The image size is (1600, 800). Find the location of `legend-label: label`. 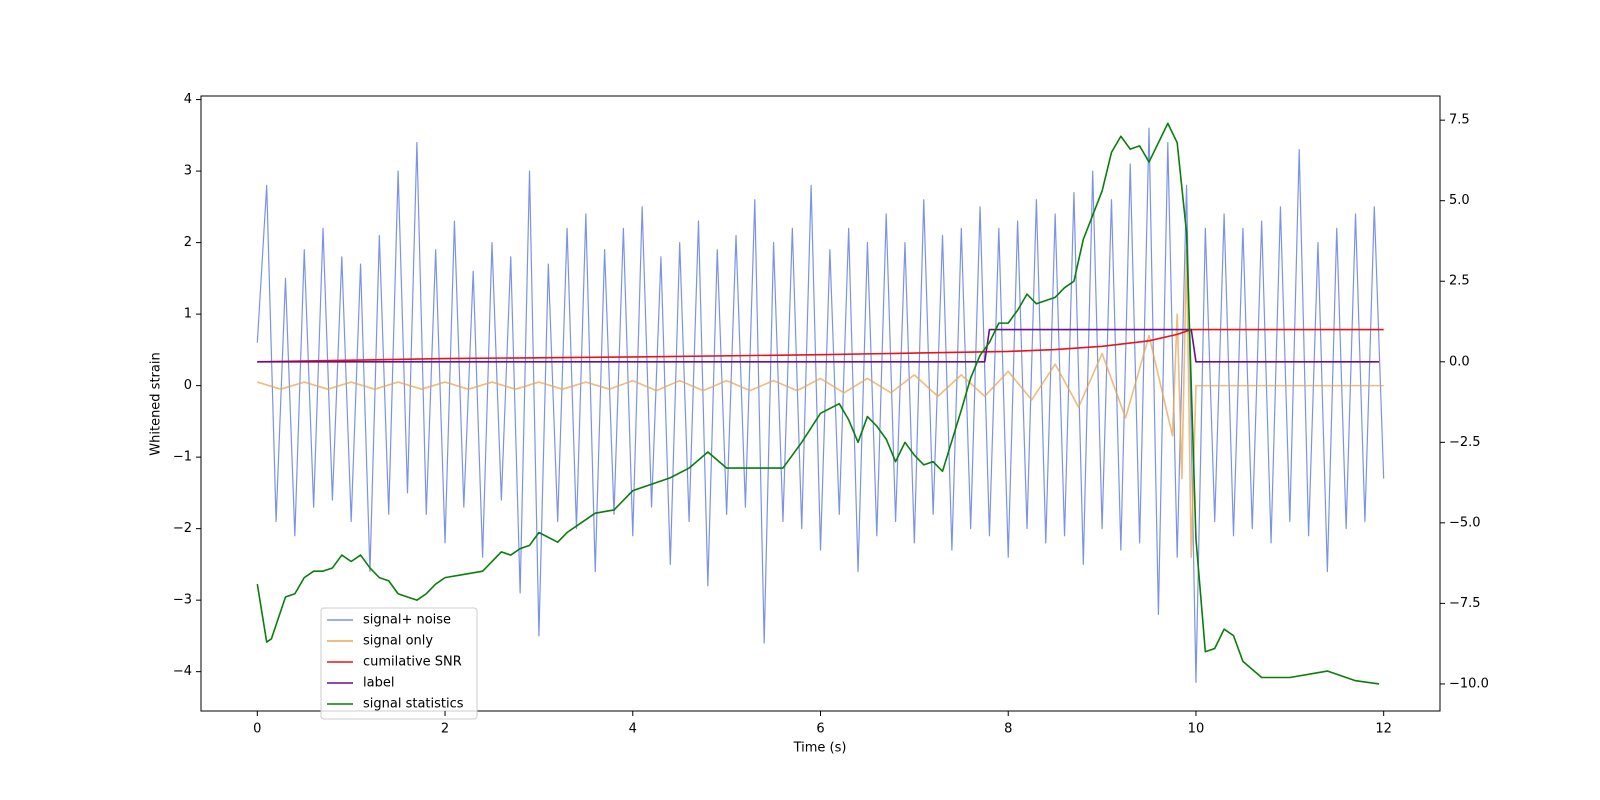

legend-label: label is located at coordinates (378, 683).